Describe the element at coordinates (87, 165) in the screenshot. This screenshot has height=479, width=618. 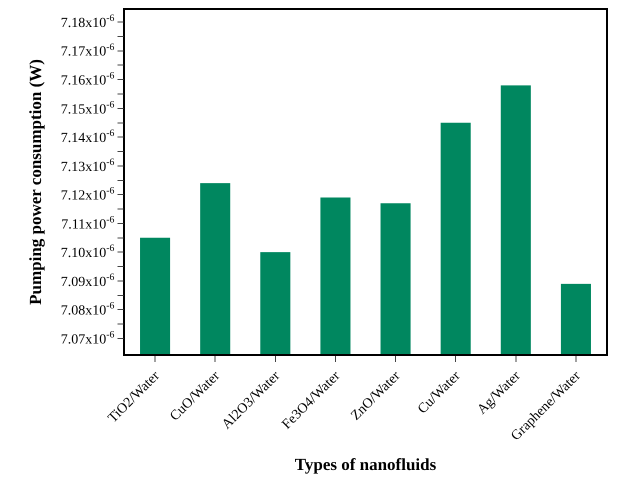
I see `y-tick-label: 7.13x10$^{-6}$` at that location.